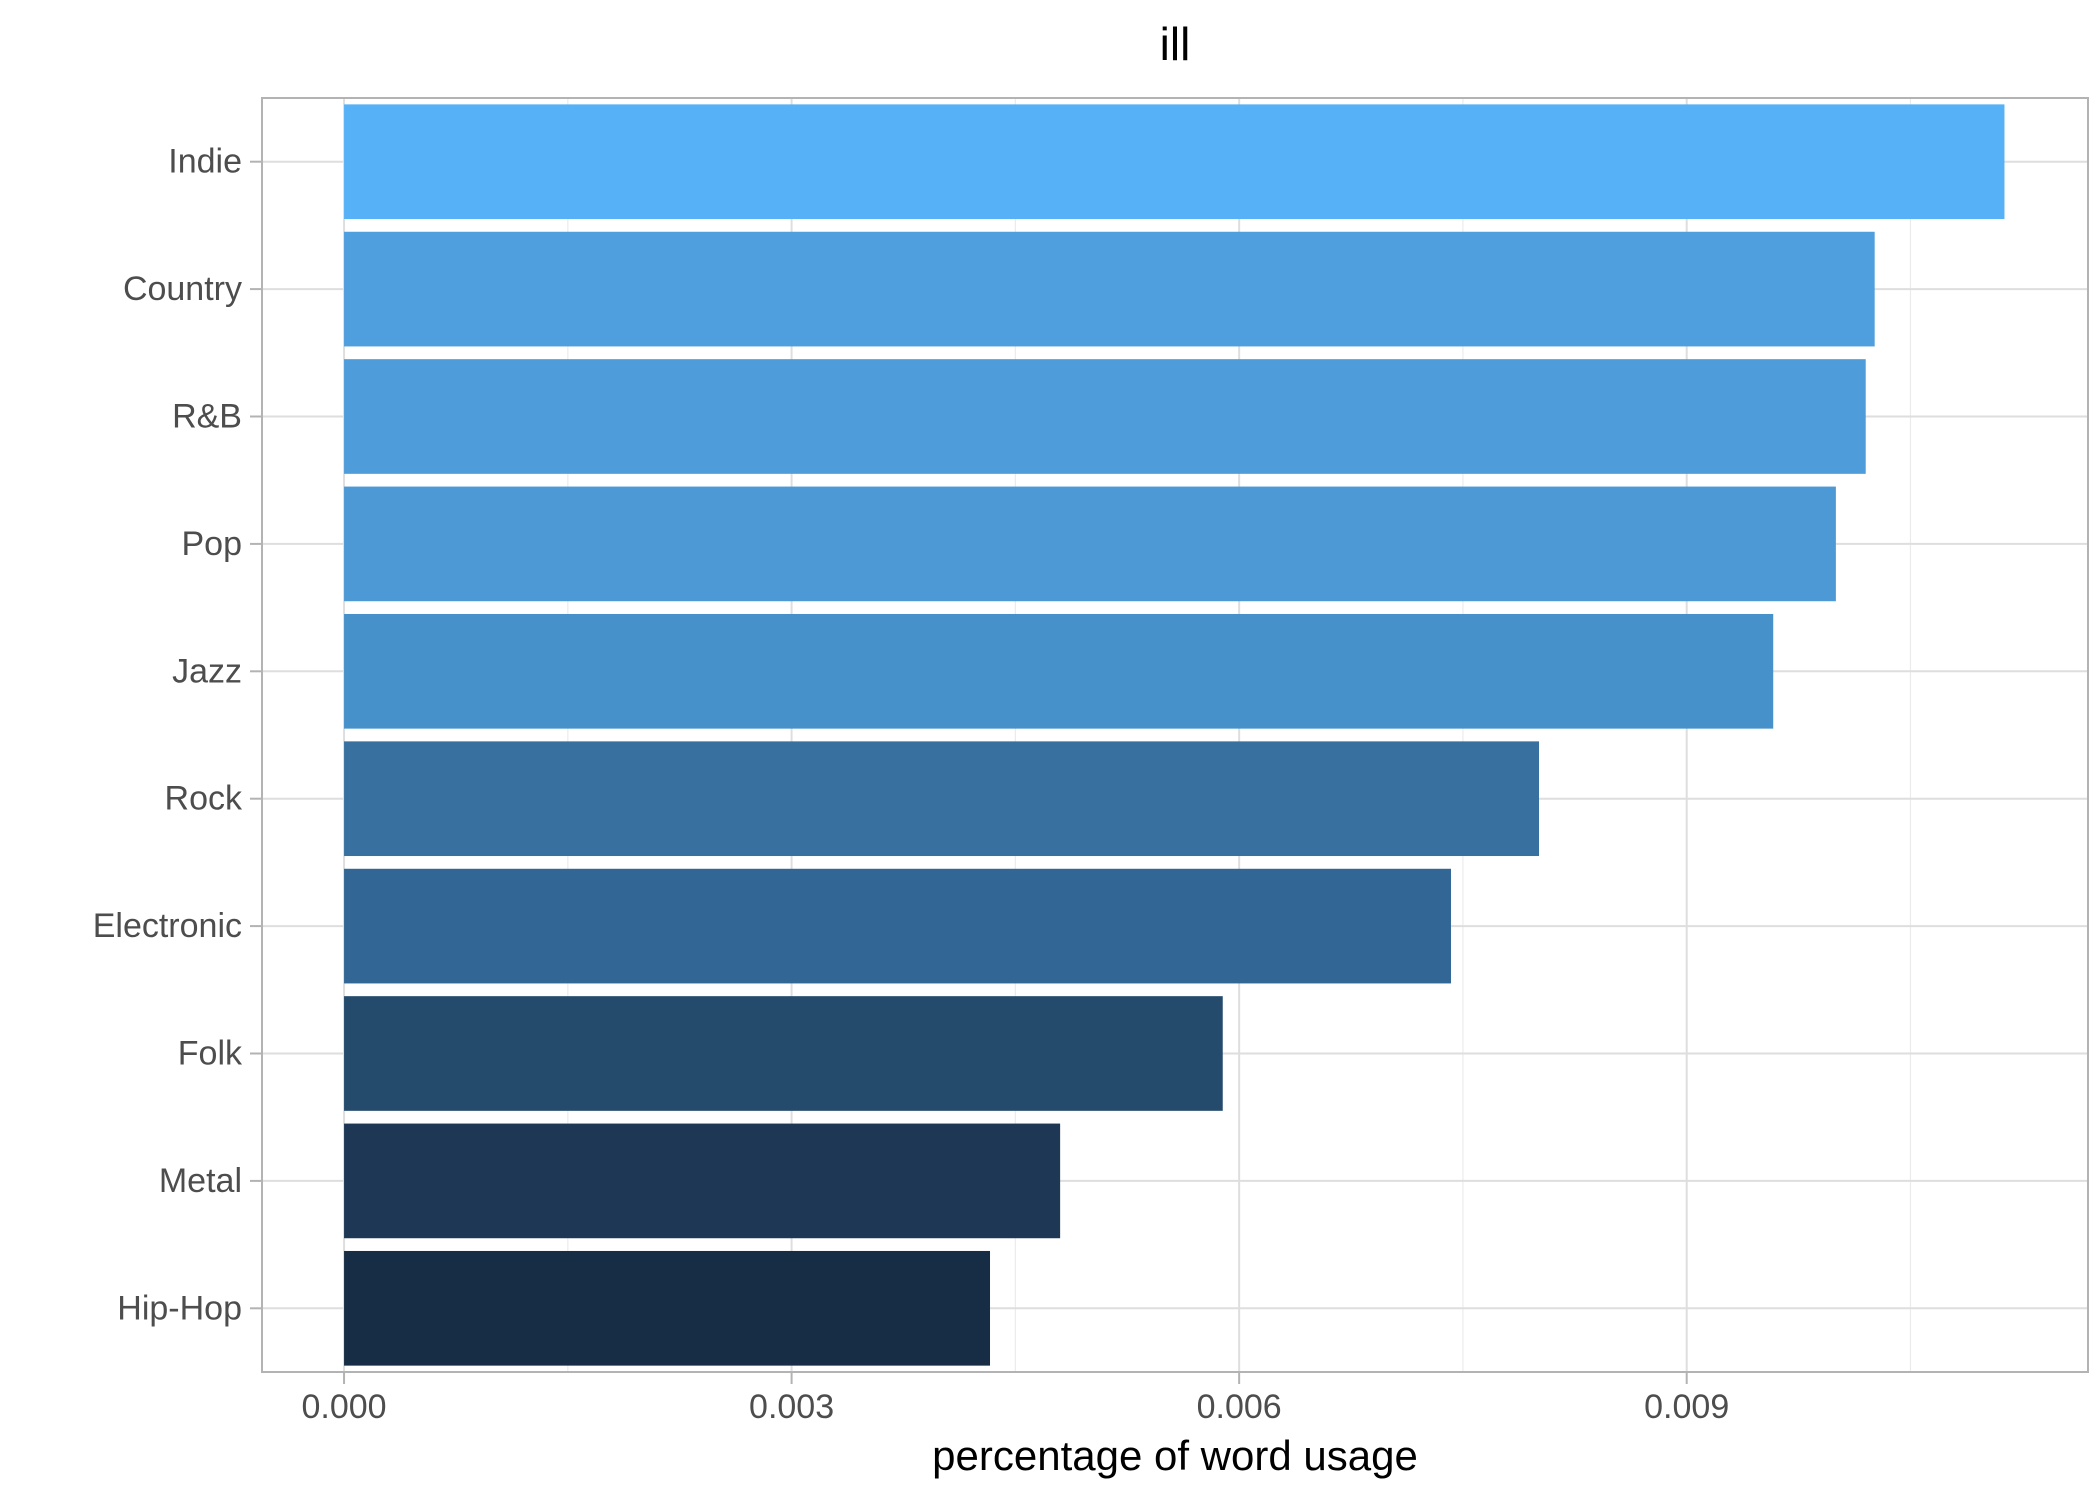 This screenshot has width=2100, height=1499. I want to click on bar-rock, so click(942, 799).